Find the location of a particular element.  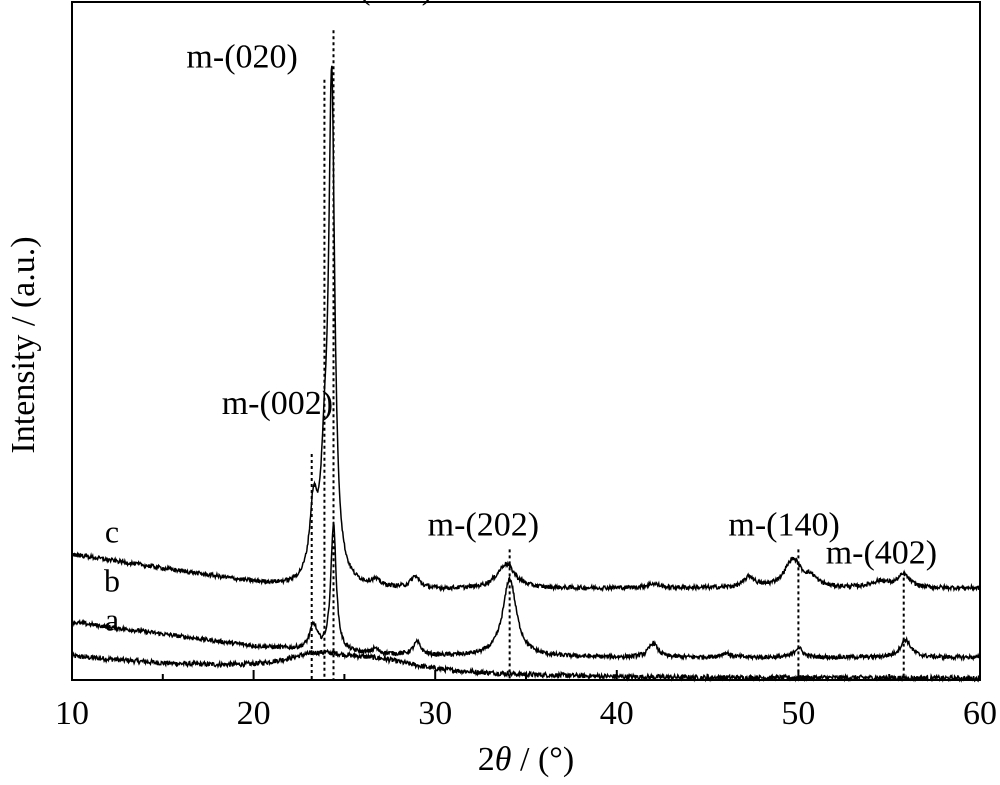

curve-label-c: c is located at coordinates (112, 531).